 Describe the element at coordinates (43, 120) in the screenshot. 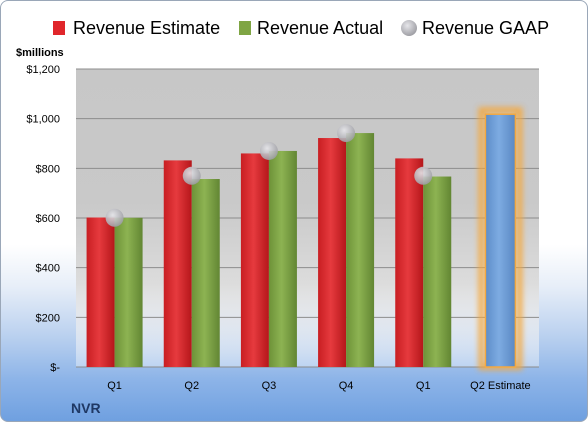

I see `y-tick-label: $1,000` at that location.